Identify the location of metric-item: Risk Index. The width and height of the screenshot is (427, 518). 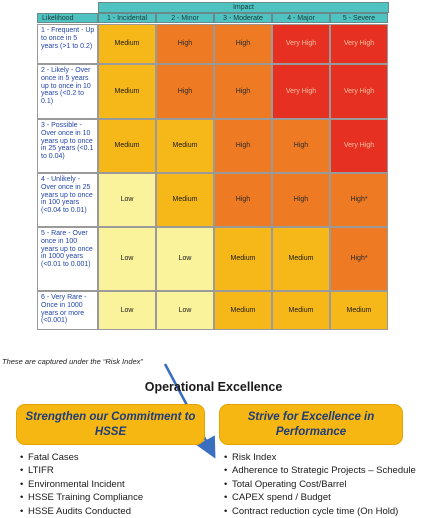
(320, 457).